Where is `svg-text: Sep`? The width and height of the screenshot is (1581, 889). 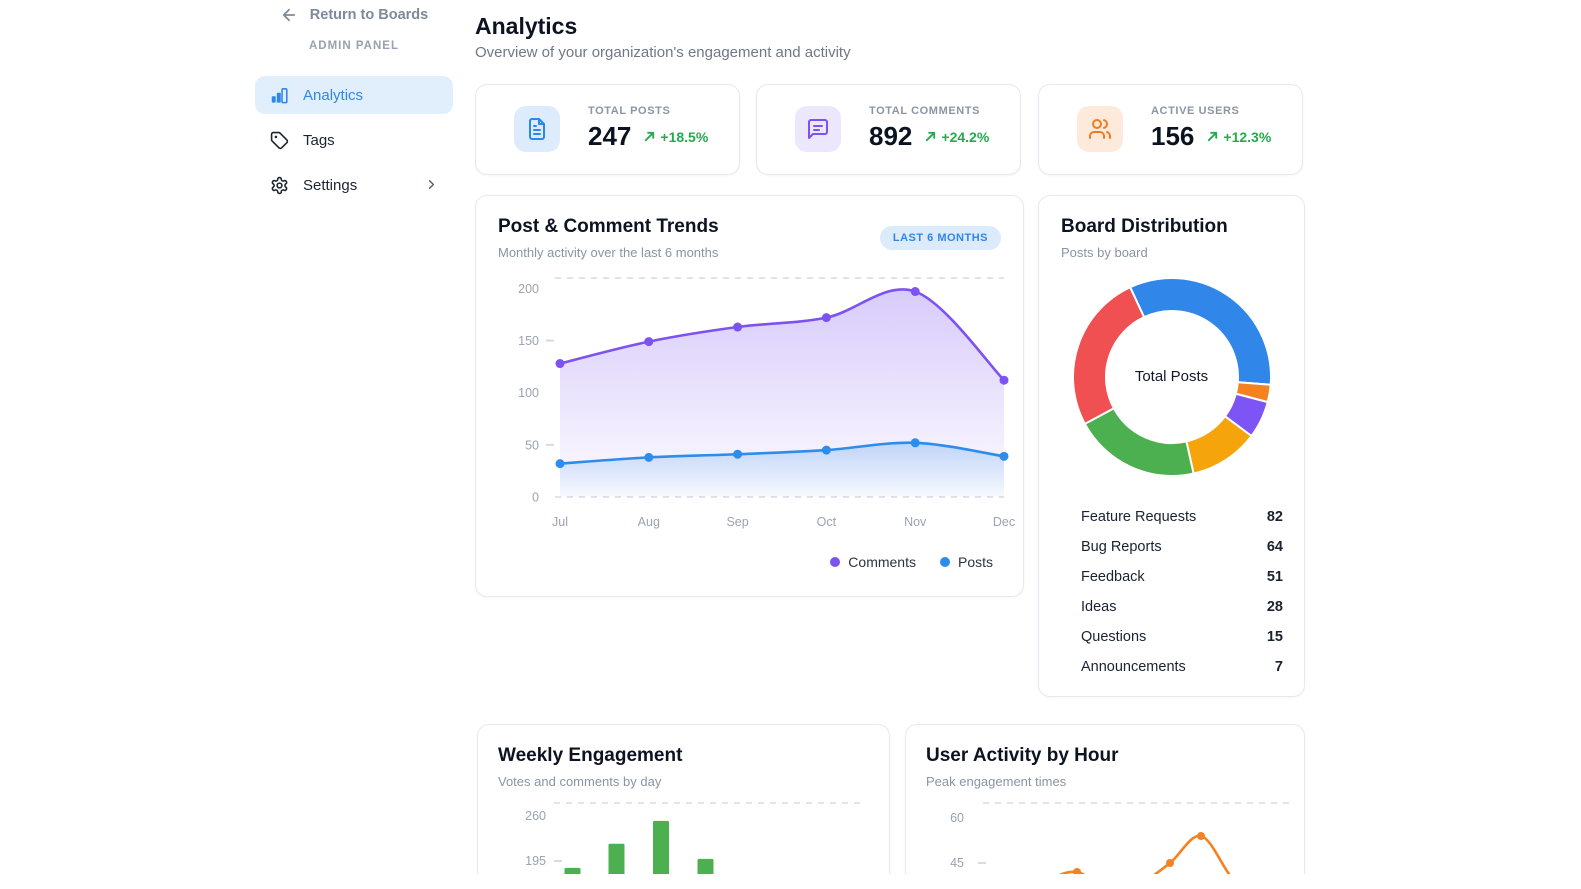
svg-text: Sep is located at coordinates (737, 522).